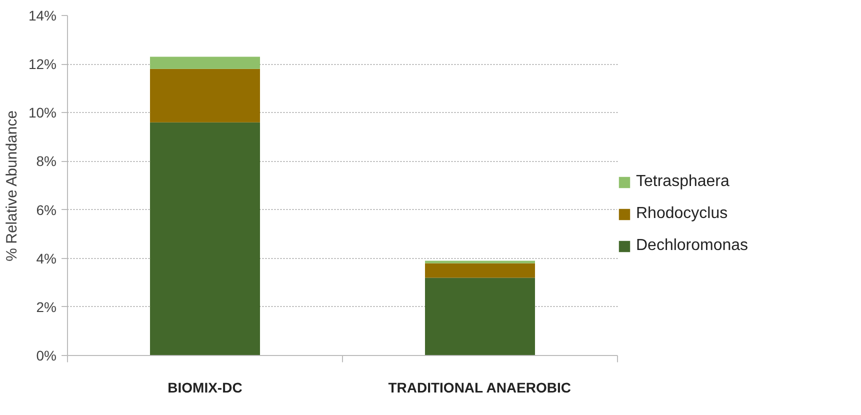 The height and width of the screenshot is (415, 861). I want to click on y-tick-label: 14%, so click(42, 16).